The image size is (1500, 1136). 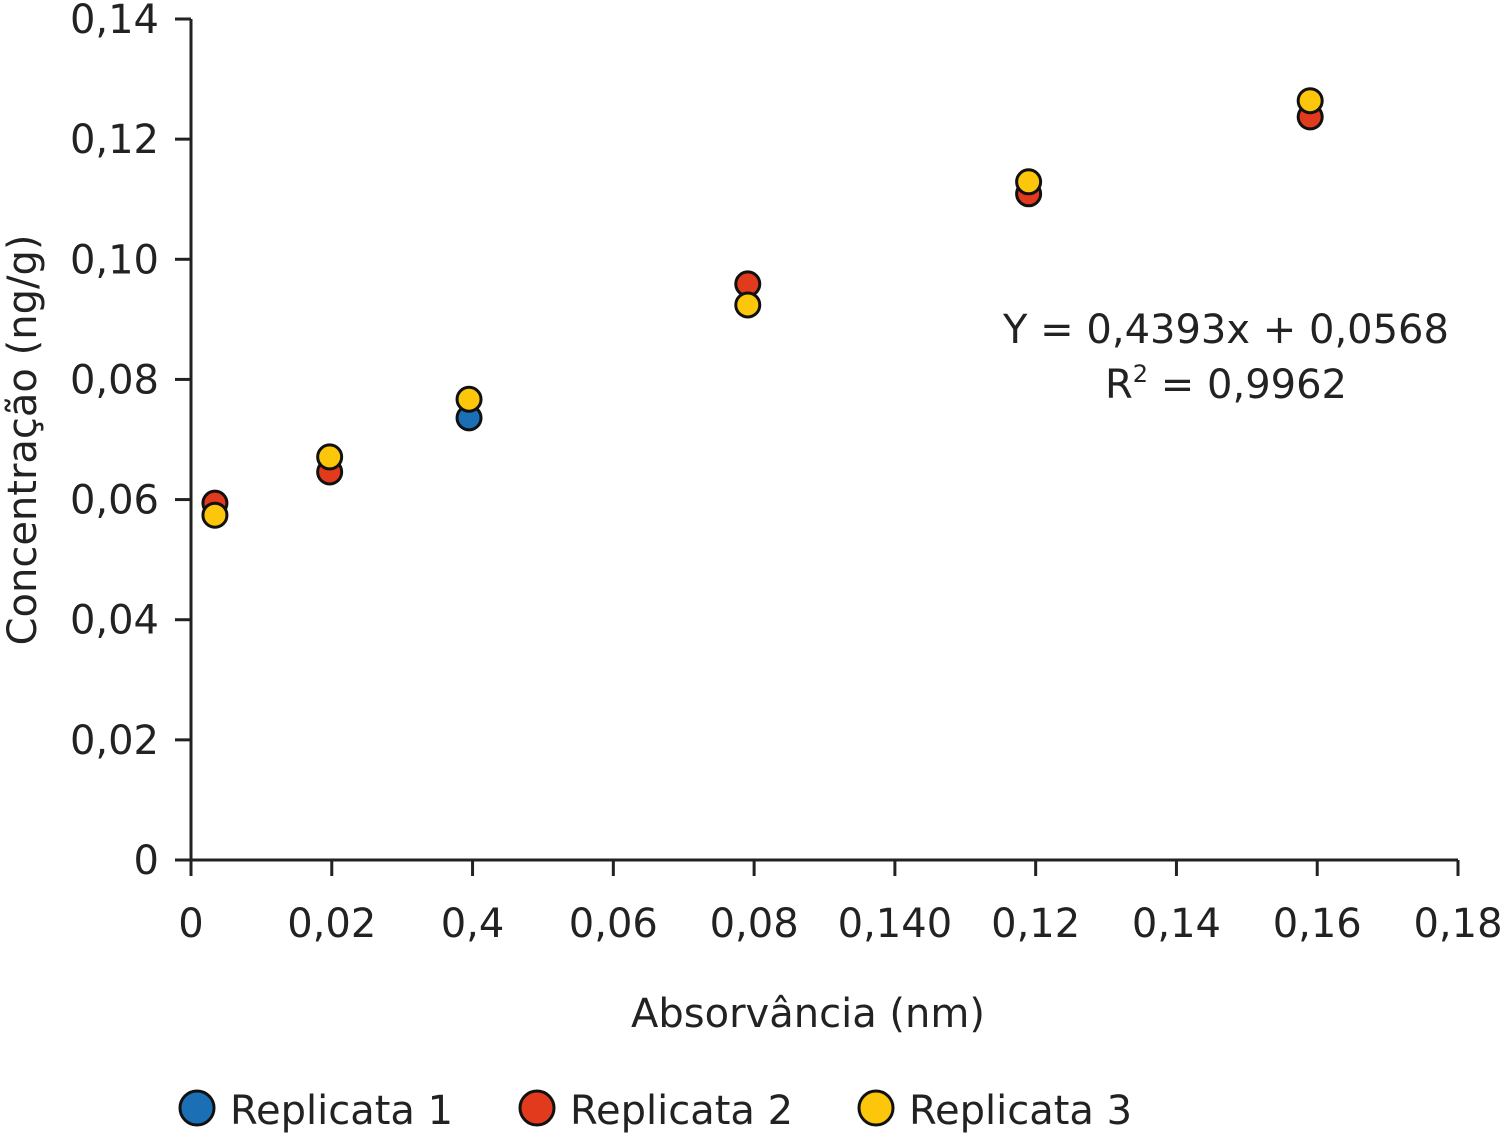 What do you see at coordinates (1020, 1111) in the screenshot?
I see `legend-label-3: Replicata 3` at bounding box center [1020, 1111].